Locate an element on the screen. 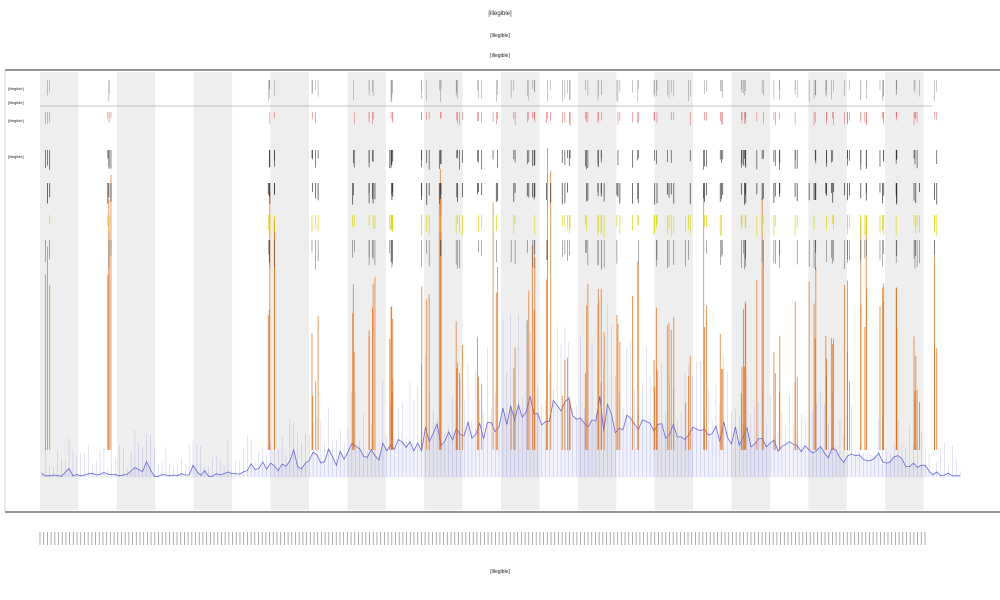 This screenshot has width=1000, height=600. coverage-area is located at coordinates (501, 437).